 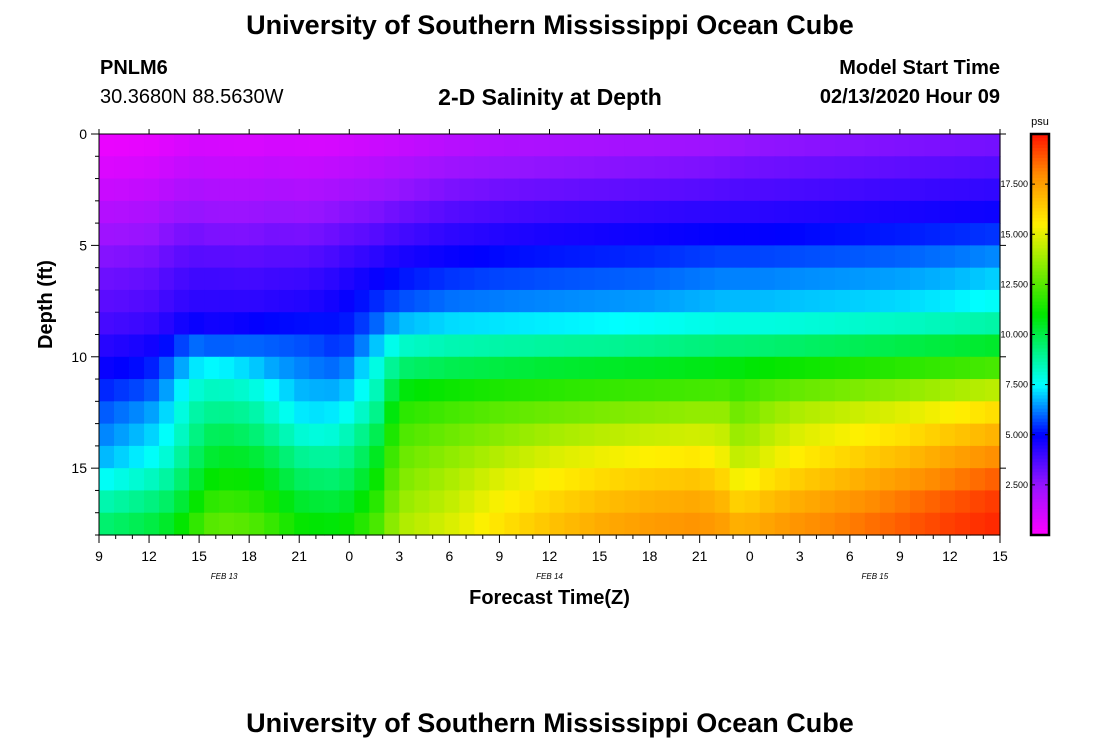 What do you see at coordinates (399, 556) in the screenshot?
I see `x-tick-label: 3` at bounding box center [399, 556].